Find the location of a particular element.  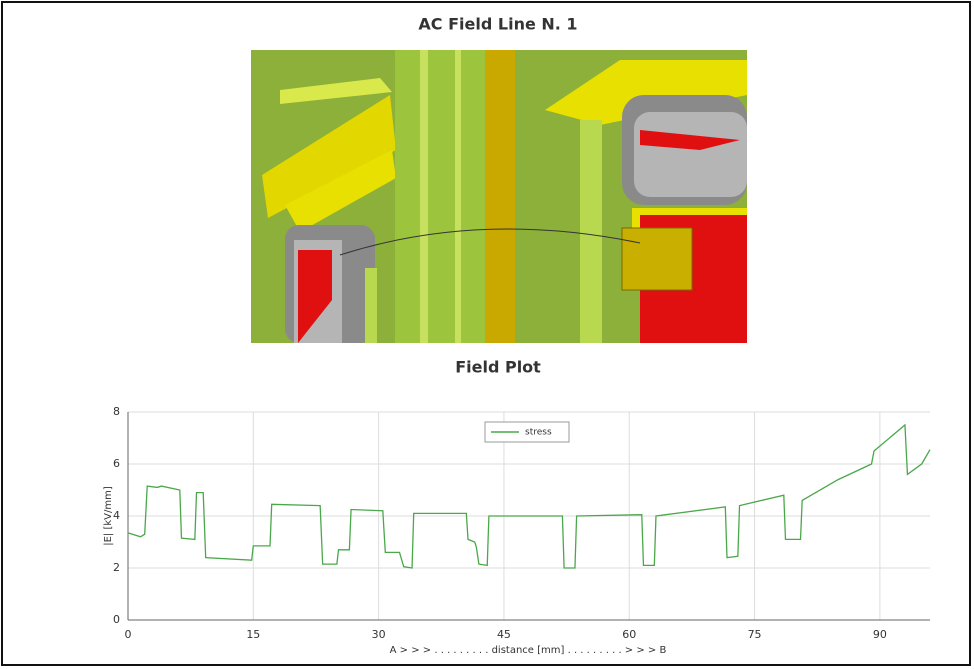

x-tick-label: 60 is located at coordinates (629, 634).